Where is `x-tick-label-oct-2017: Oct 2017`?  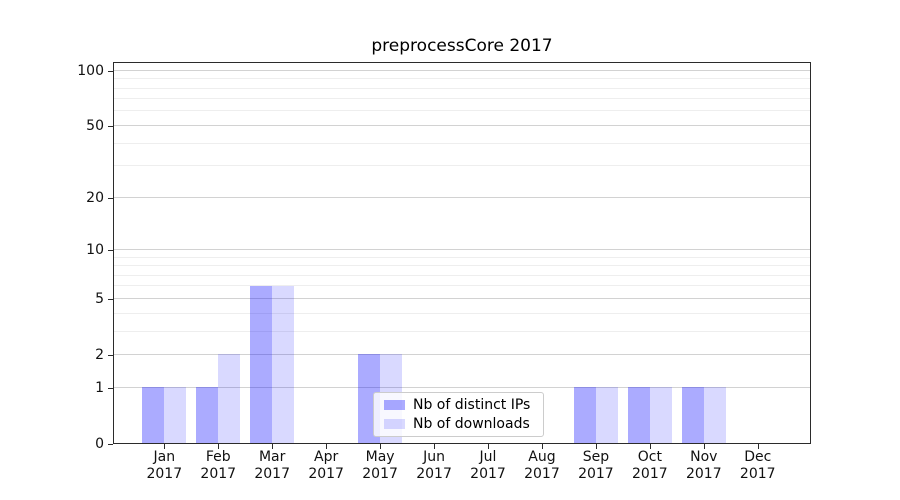 x-tick-label-oct-2017: Oct 2017 is located at coordinates (650, 465).